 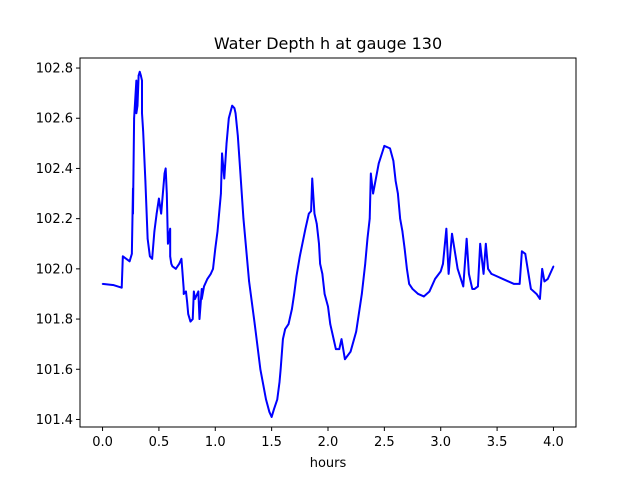 What do you see at coordinates (328, 442) in the screenshot?
I see `x-tick-label: 2.0` at bounding box center [328, 442].